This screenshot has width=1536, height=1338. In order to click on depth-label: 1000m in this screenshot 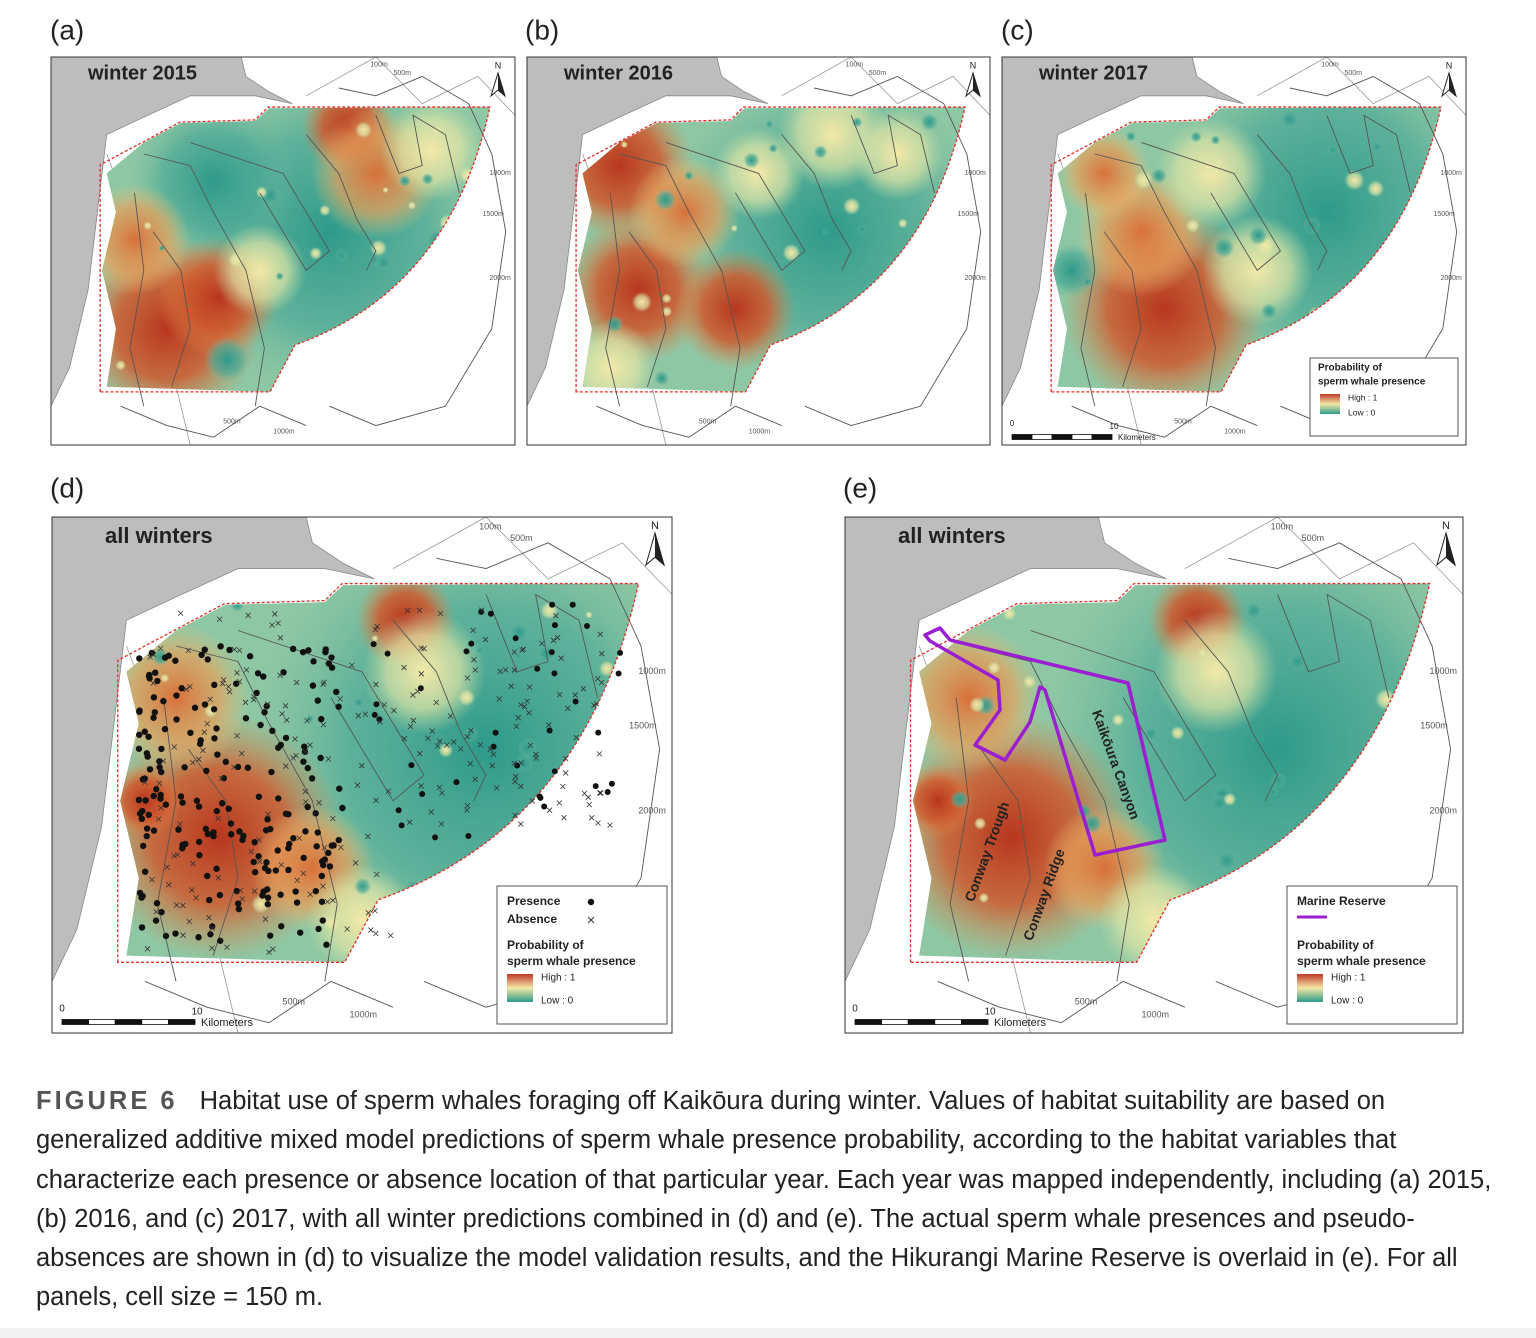, I will do `click(500, 173)`.